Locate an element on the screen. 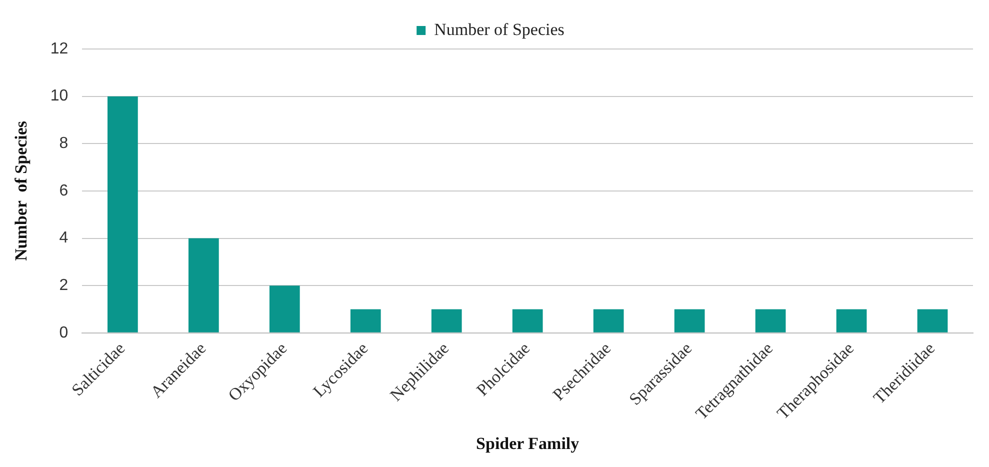 The image size is (989, 467). y-tick-label: 6 is located at coordinates (63, 191).